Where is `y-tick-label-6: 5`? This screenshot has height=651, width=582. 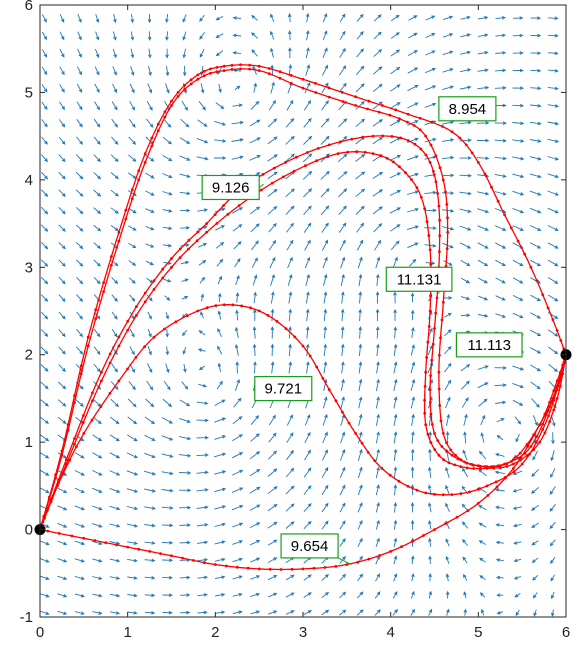 y-tick-label-6: 5 is located at coordinates (29, 92).